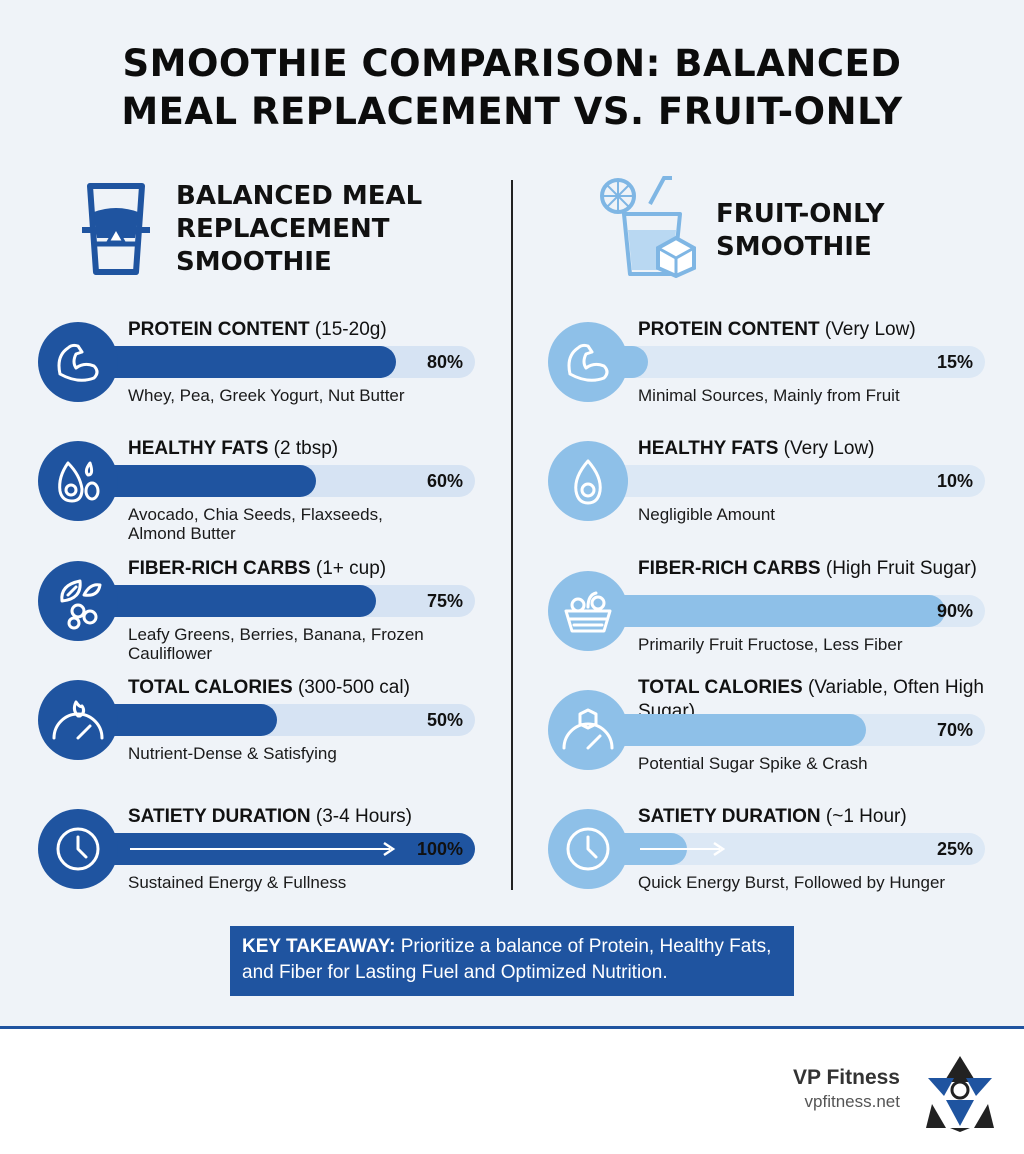 This screenshot has height=1154, width=1024. What do you see at coordinates (276, 634) in the screenshot?
I see `description-line: Leafy Greens, Berries, Banana, Frozen` at bounding box center [276, 634].